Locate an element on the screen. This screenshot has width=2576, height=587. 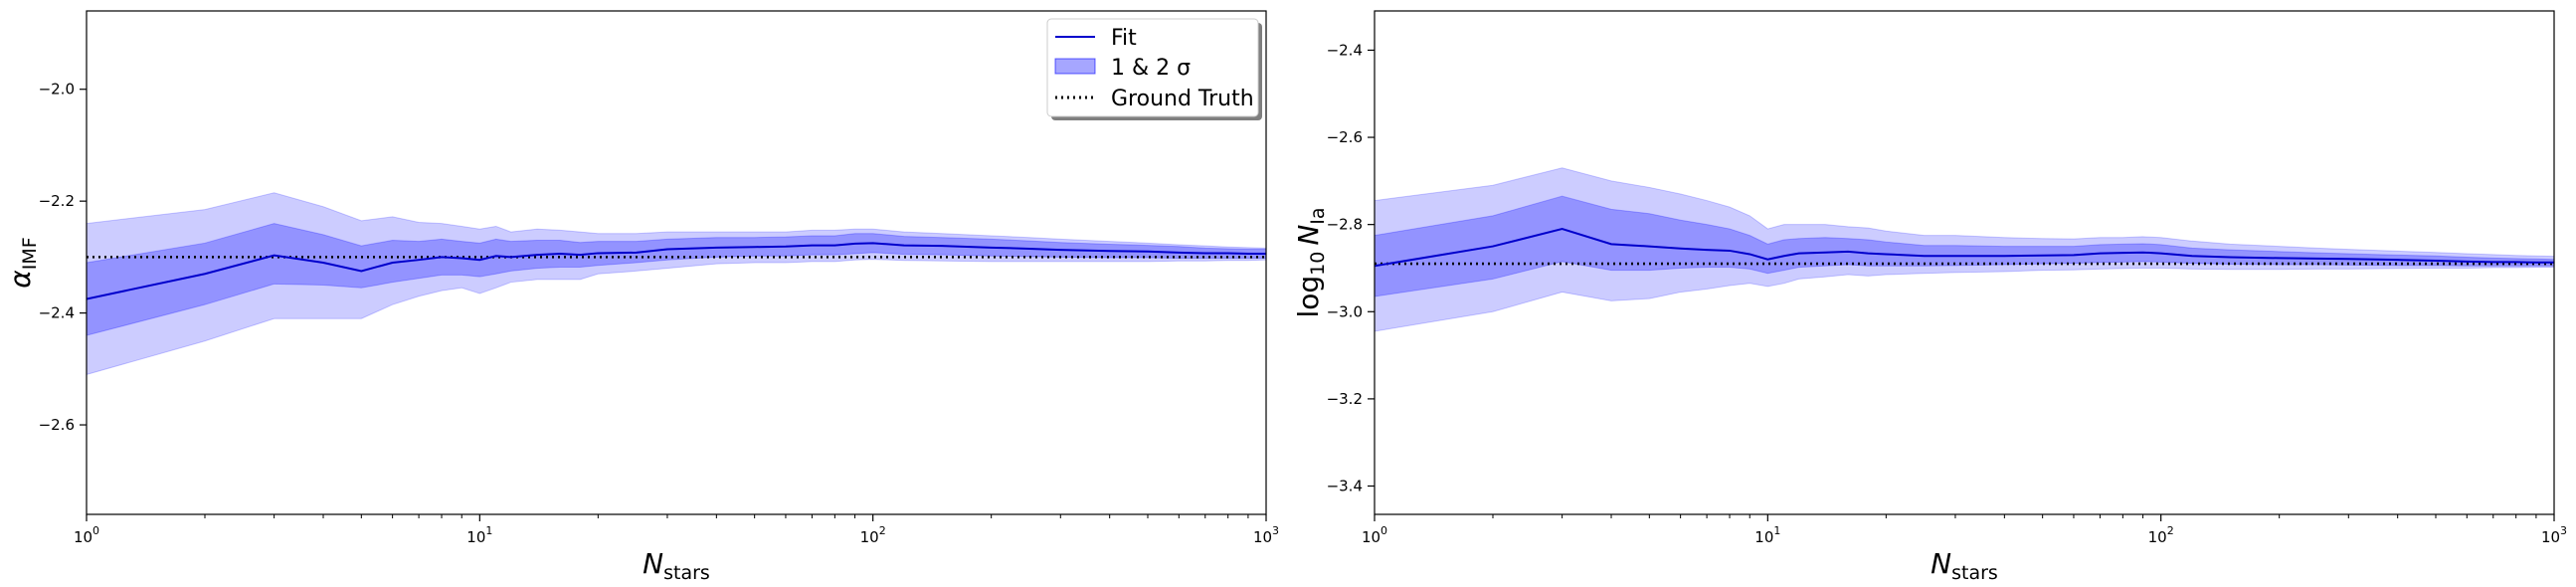
legend-band-swatch is located at coordinates (1075, 66).